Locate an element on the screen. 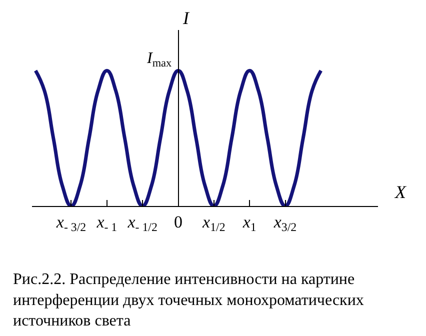 Image resolution: width=426 pixels, height=336 pixels. text: Рис.2.2. Распределение интенсивности на картине интерференции двух точечных монохроматических источников света is located at coordinates (188, 300).